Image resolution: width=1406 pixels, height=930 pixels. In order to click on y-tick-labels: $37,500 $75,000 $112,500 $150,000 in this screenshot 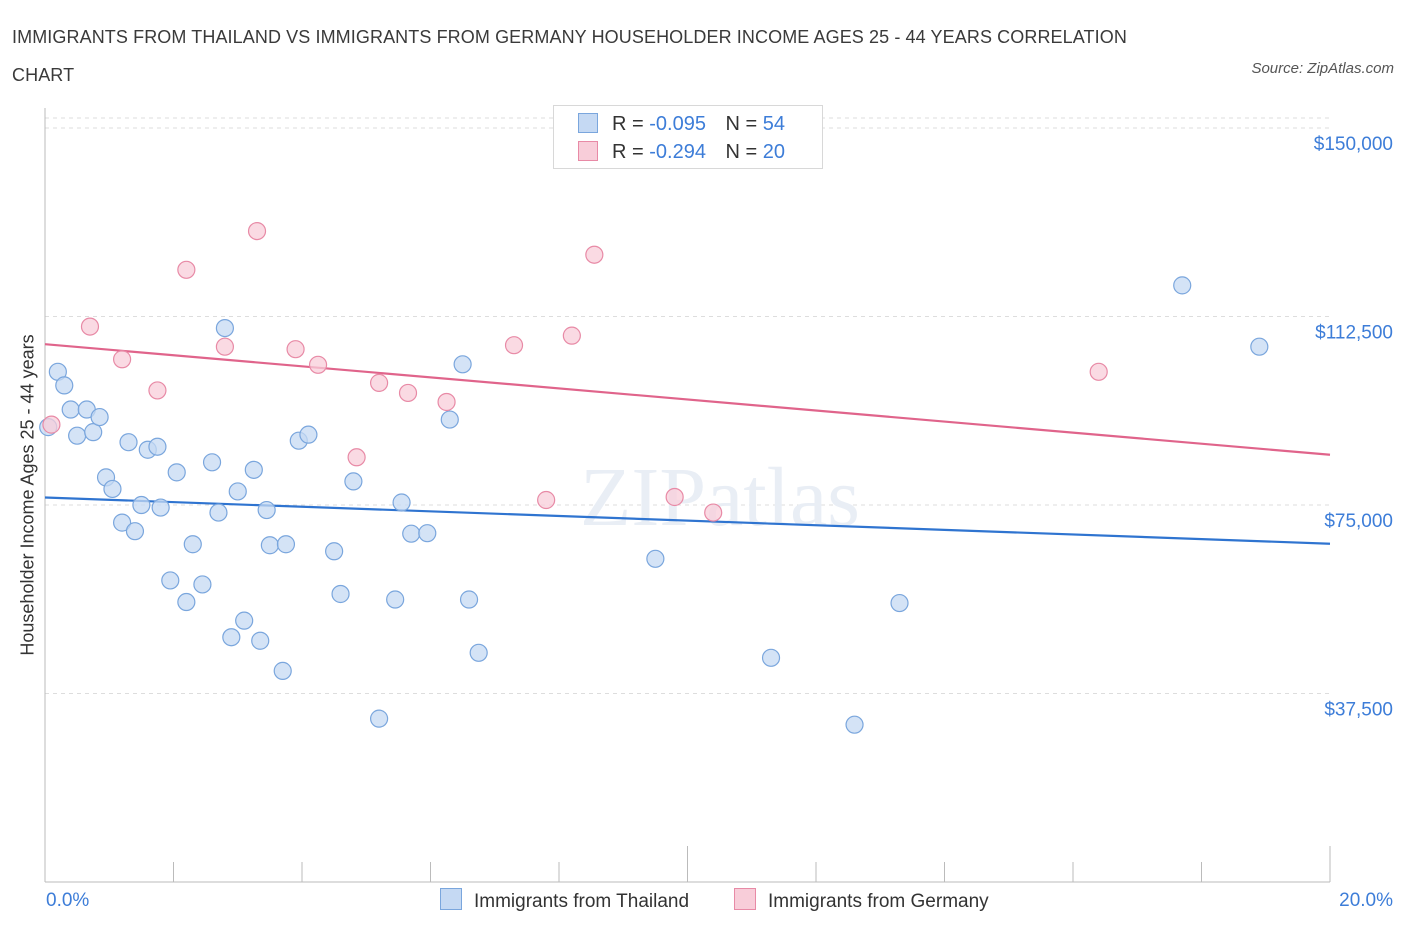, I will do `click(1353, 427)`.